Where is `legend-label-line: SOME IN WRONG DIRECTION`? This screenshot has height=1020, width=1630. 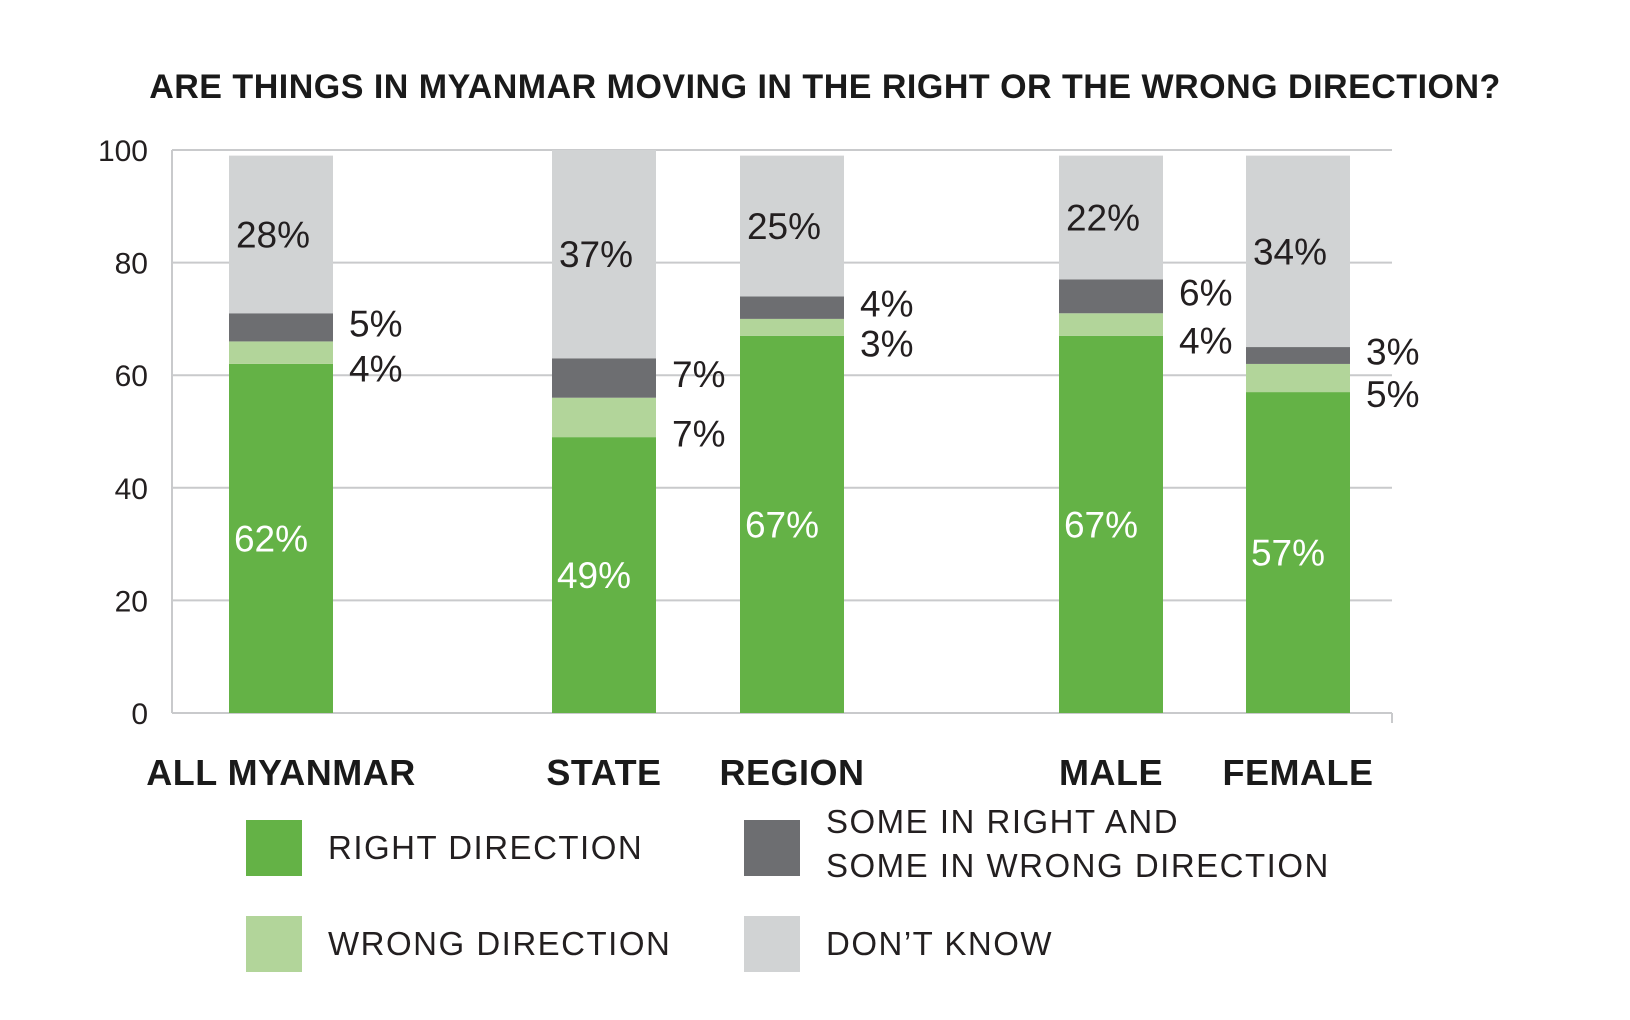
legend-label-line: SOME IN WRONG DIRECTION is located at coordinates (1078, 865).